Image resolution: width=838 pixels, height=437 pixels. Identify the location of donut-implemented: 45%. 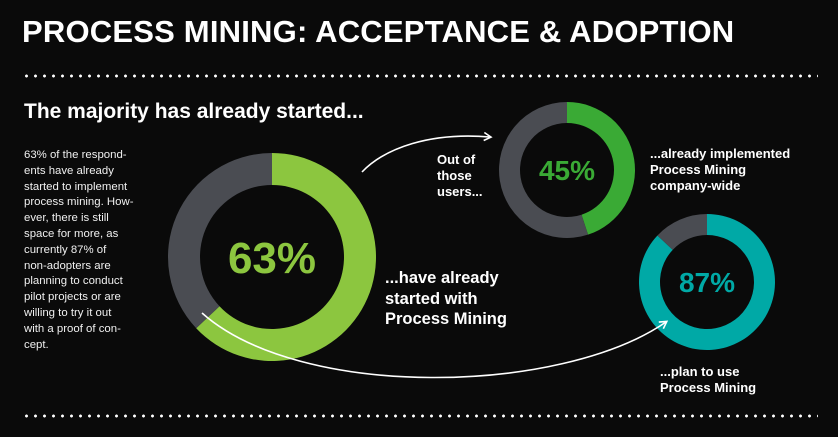
(567, 170).